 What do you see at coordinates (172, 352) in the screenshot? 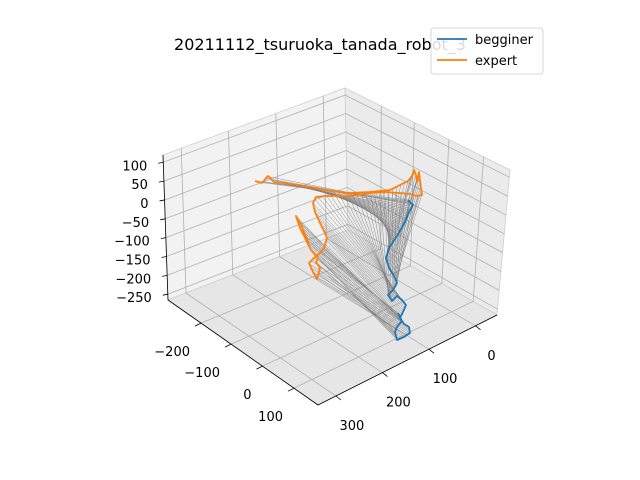
I see `y-tick-label: −200` at bounding box center [172, 352].